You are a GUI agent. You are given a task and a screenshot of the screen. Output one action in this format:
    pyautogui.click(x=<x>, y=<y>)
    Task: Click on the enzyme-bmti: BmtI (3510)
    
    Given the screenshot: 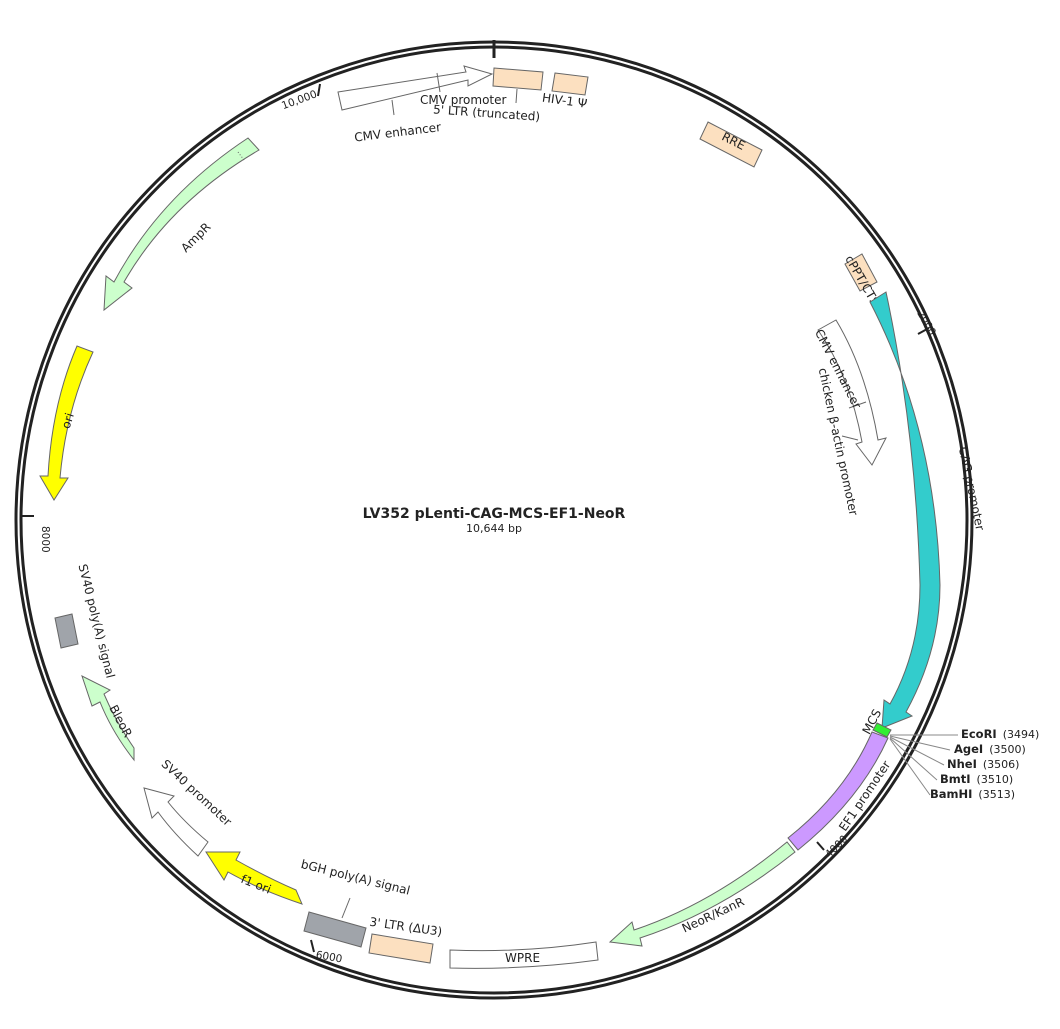 What is the action you would take?
    pyautogui.click(x=976, y=779)
    